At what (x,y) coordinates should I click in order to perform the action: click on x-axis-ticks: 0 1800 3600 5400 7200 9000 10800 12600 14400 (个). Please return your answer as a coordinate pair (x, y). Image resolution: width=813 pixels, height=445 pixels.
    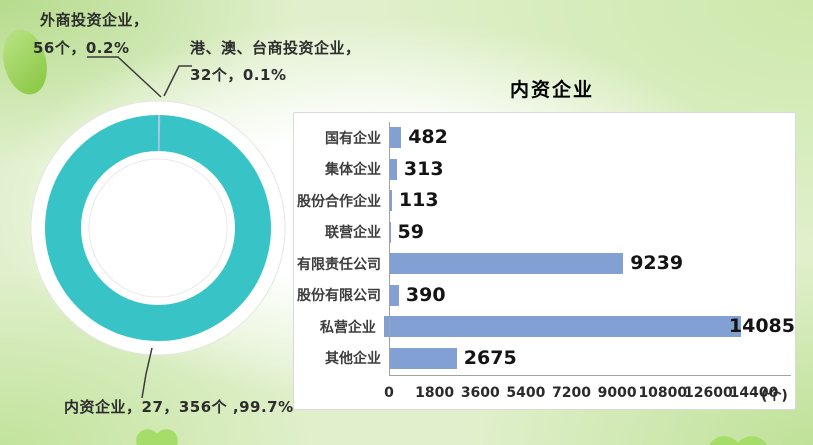
    Looking at the image, I should click on (589, 396).